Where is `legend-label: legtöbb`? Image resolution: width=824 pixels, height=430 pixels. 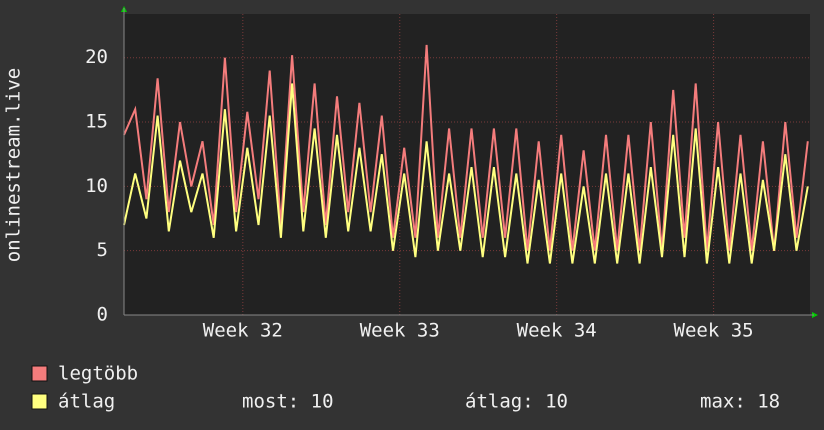
legend-label: legtöbb is located at coordinates (98, 374).